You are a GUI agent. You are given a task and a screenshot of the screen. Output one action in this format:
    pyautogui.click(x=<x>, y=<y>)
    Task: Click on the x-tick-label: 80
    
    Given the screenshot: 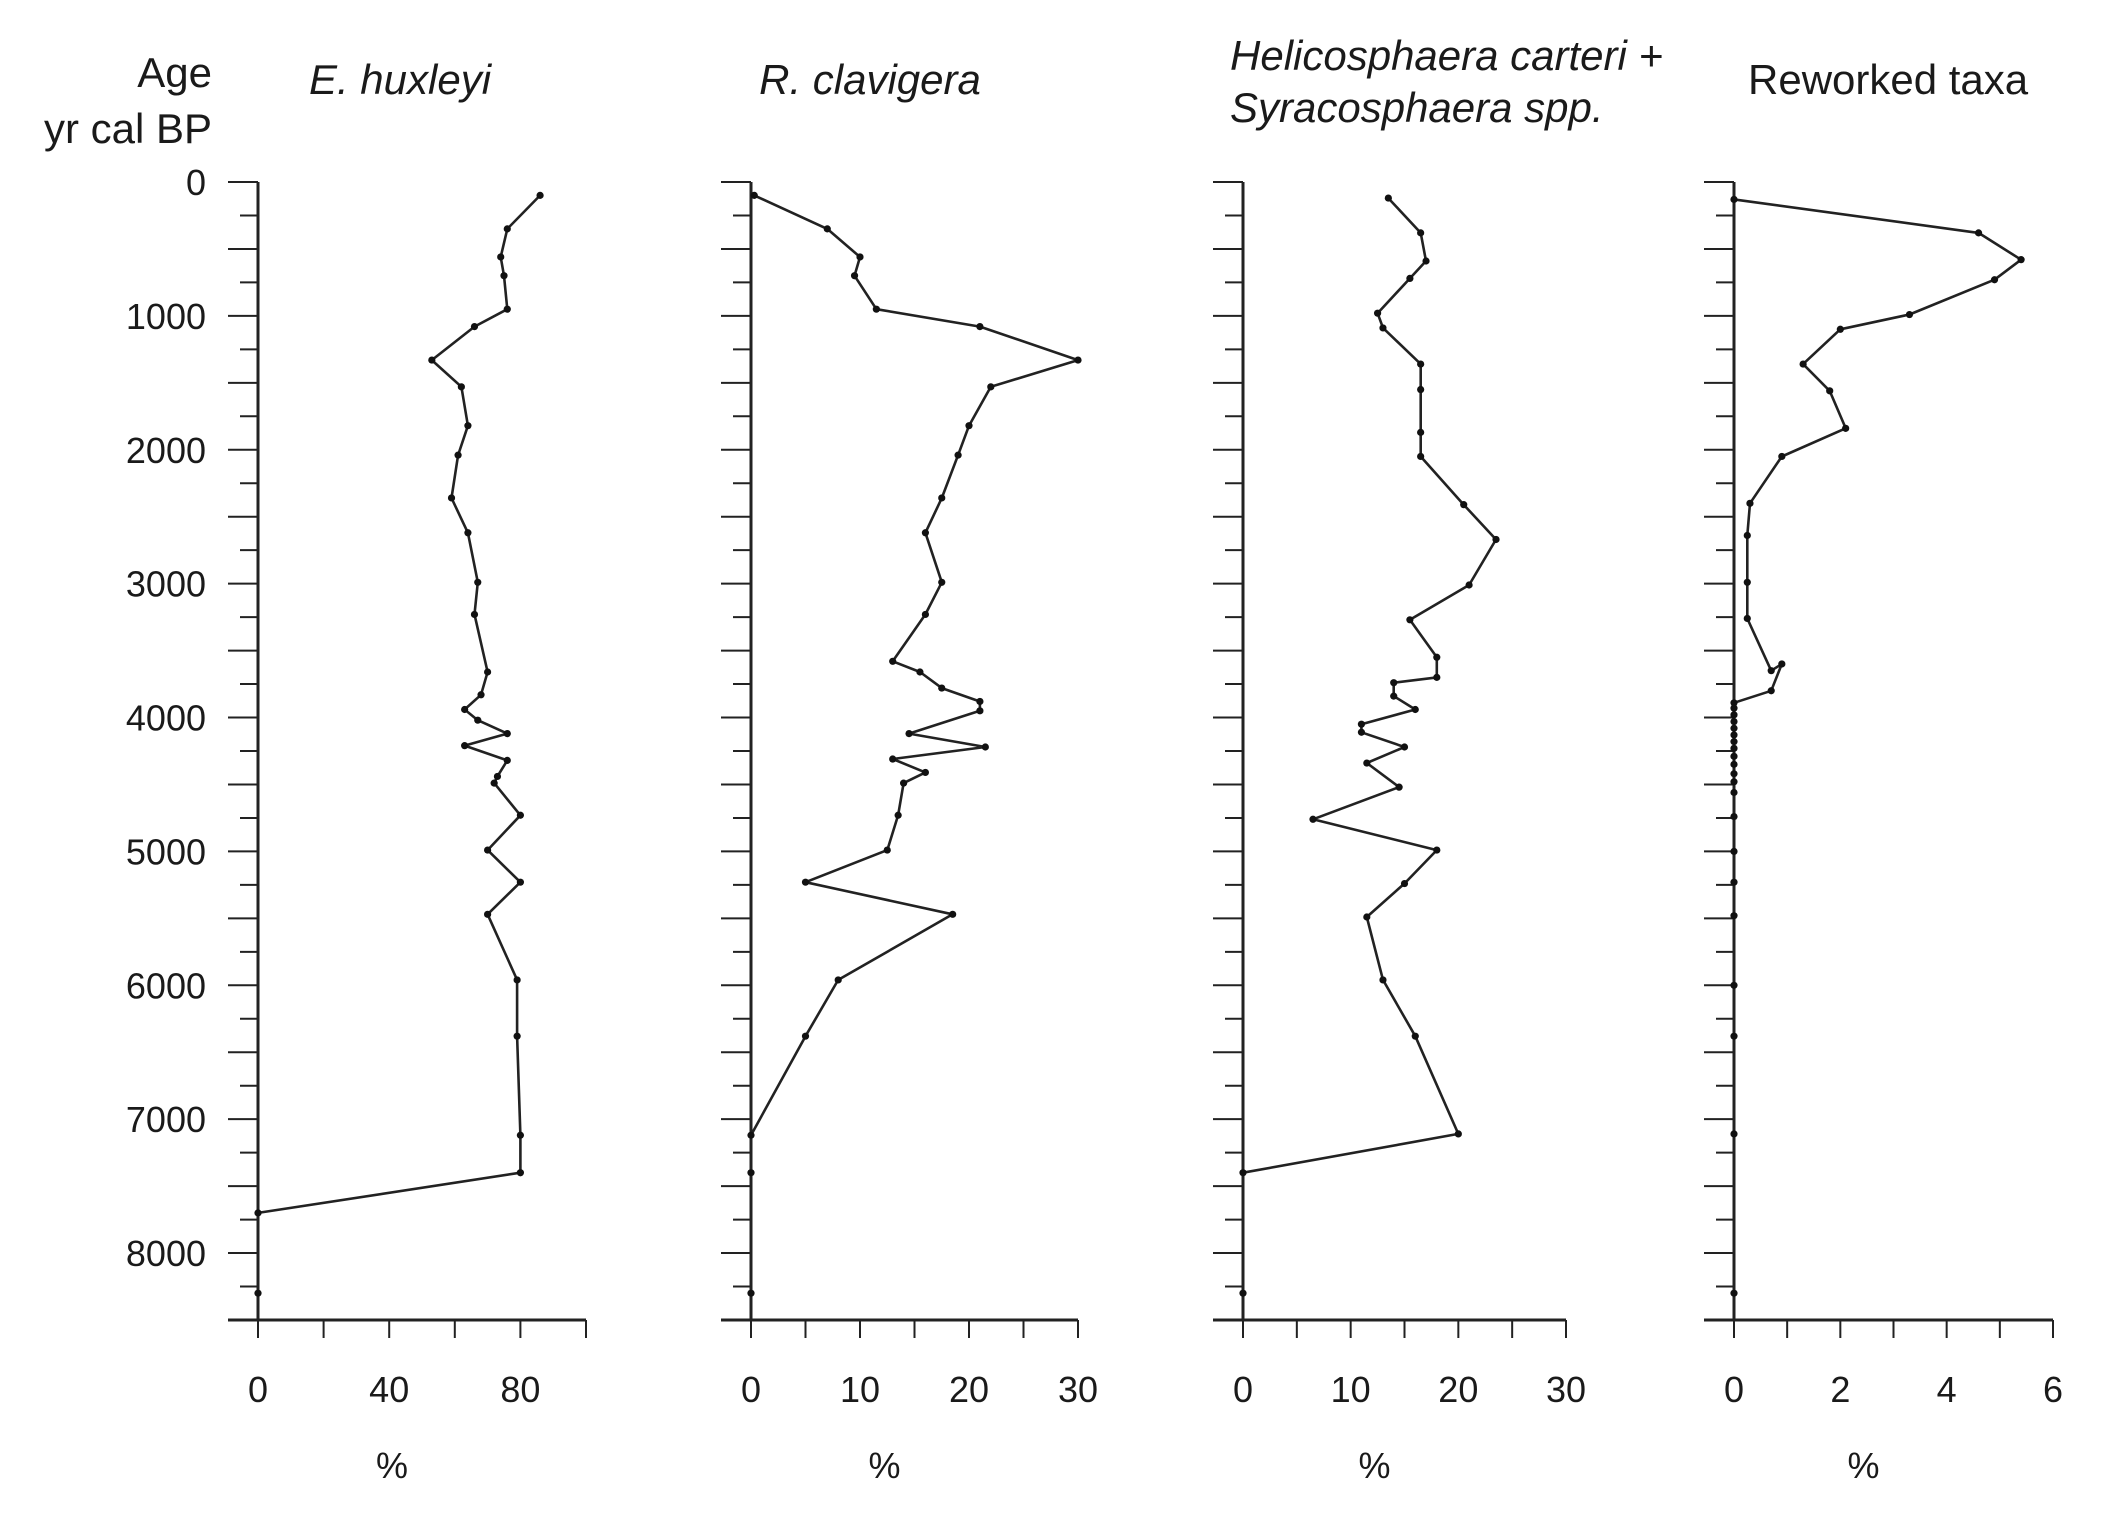 What is the action you would take?
    pyautogui.click(x=520, y=1389)
    